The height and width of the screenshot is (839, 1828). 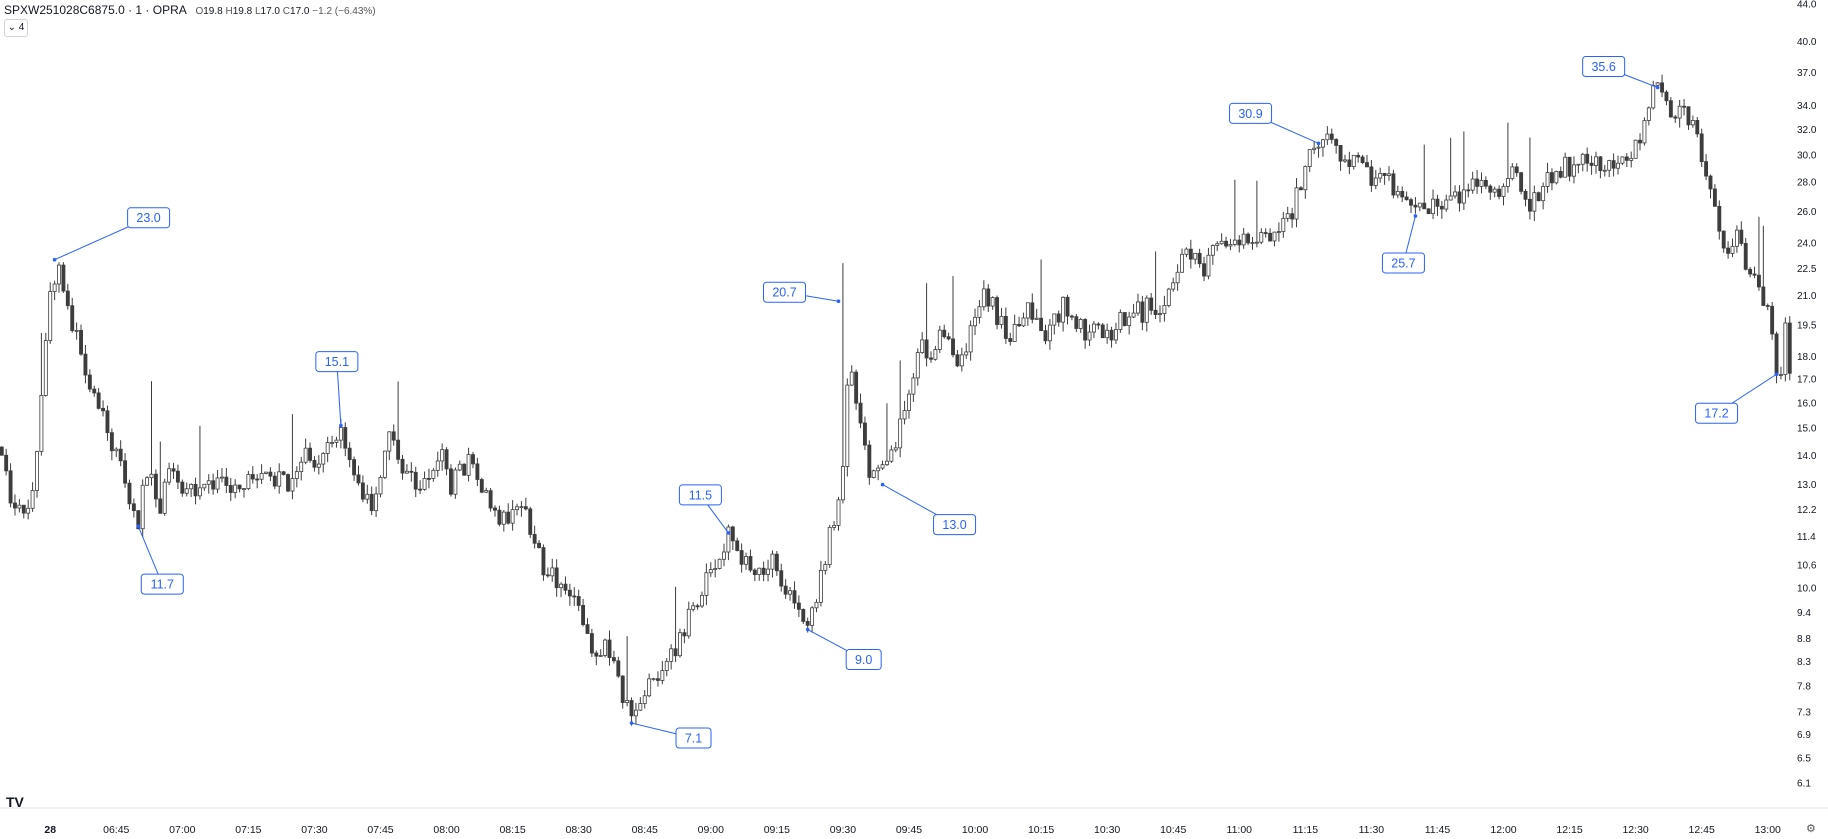 What do you see at coordinates (95, 10) in the screenshot?
I see `symbol-title: SPXW251028C6875.0 · 1 · OPRA` at bounding box center [95, 10].